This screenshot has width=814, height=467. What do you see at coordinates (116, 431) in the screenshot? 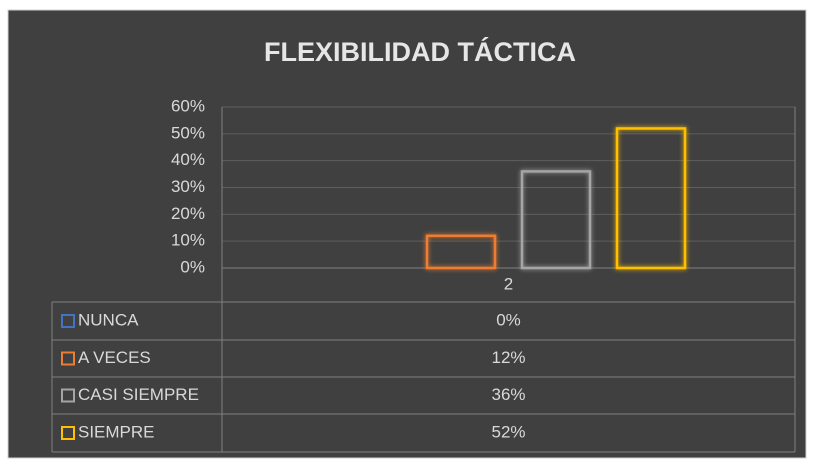
I see `legend-label: SIEMPRE` at bounding box center [116, 431].